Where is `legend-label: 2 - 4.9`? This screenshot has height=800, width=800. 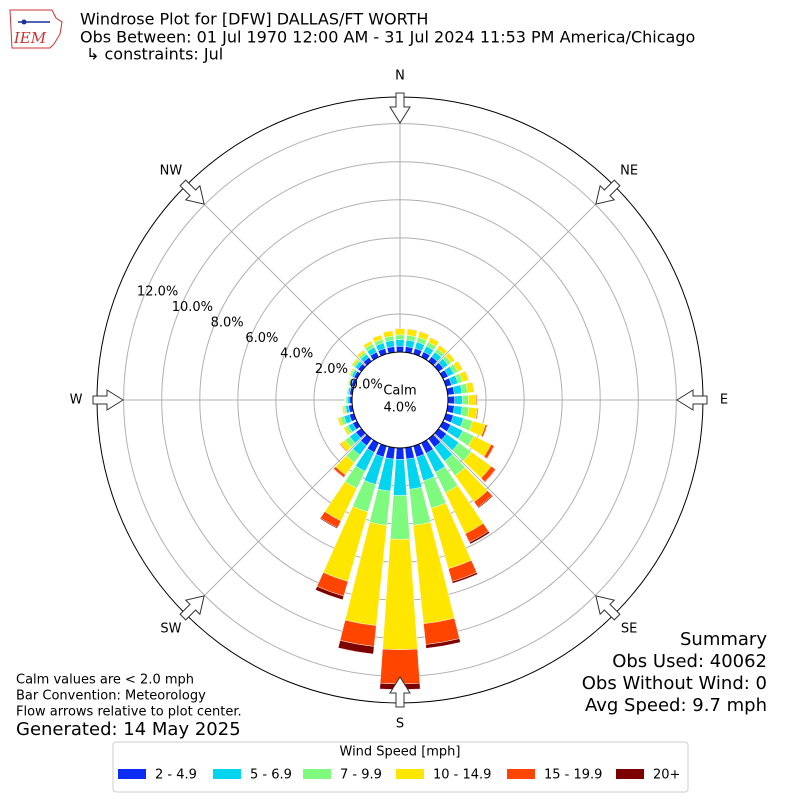 legend-label: 2 - 4.9 is located at coordinates (176, 775).